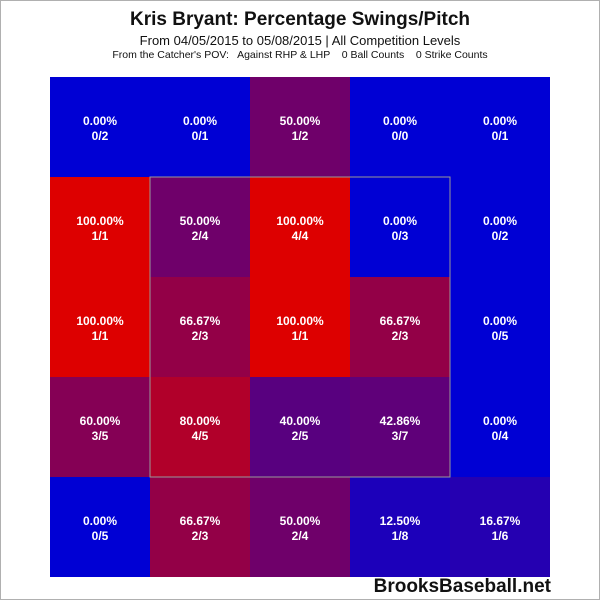  I want to click on zone-cell-pct-label: 60.00%, so click(100, 421).